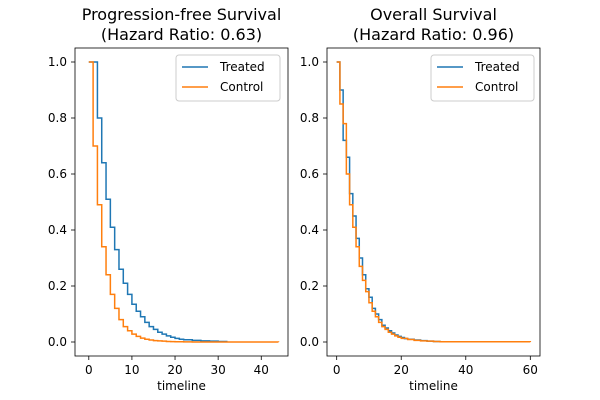 Image resolution: width=600 pixels, height=400 pixels. What do you see at coordinates (131, 370) in the screenshot?
I see `x-tick-label: 10` at bounding box center [131, 370].